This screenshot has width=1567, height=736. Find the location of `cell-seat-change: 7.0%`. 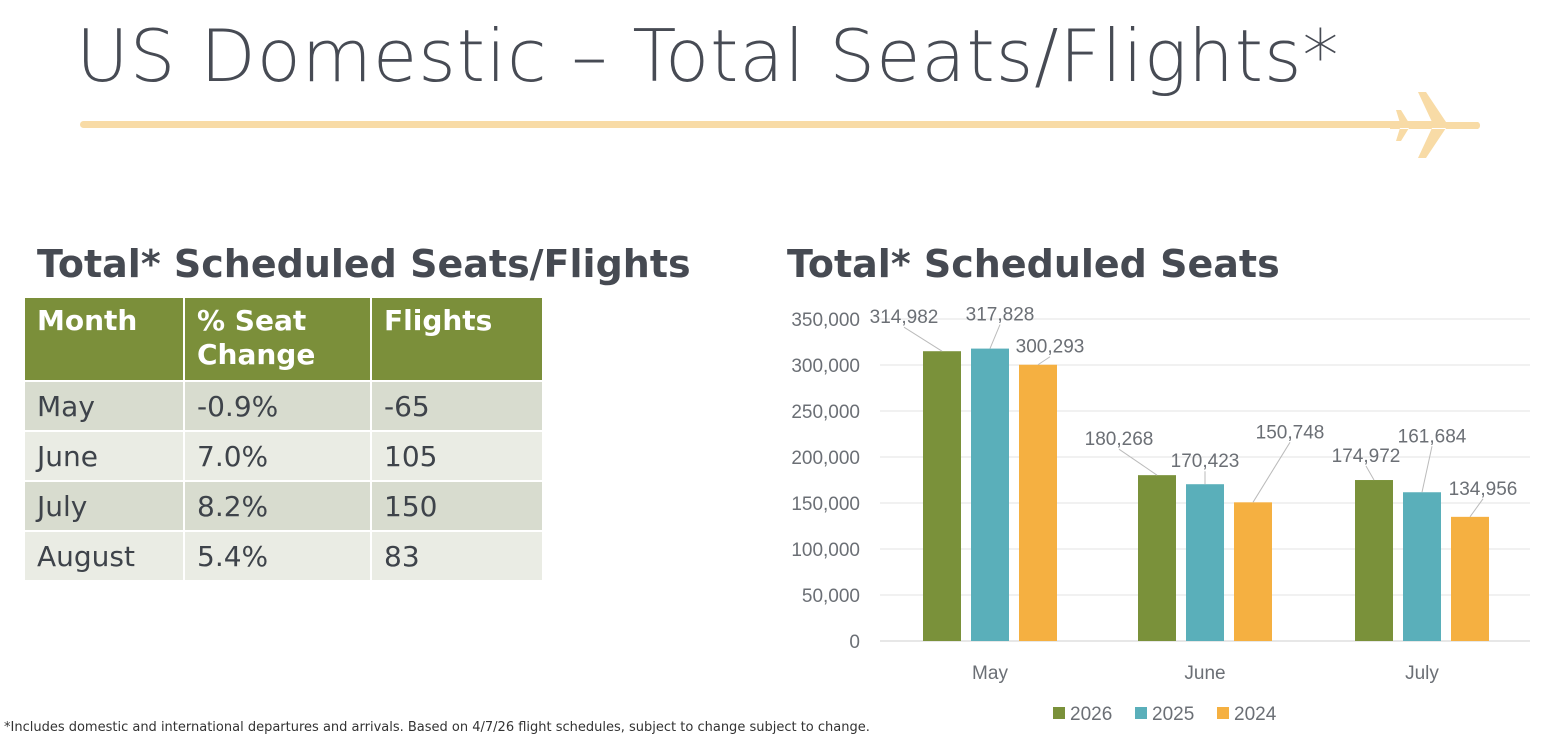

cell-seat-change: 7.0% is located at coordinates (278, 455).